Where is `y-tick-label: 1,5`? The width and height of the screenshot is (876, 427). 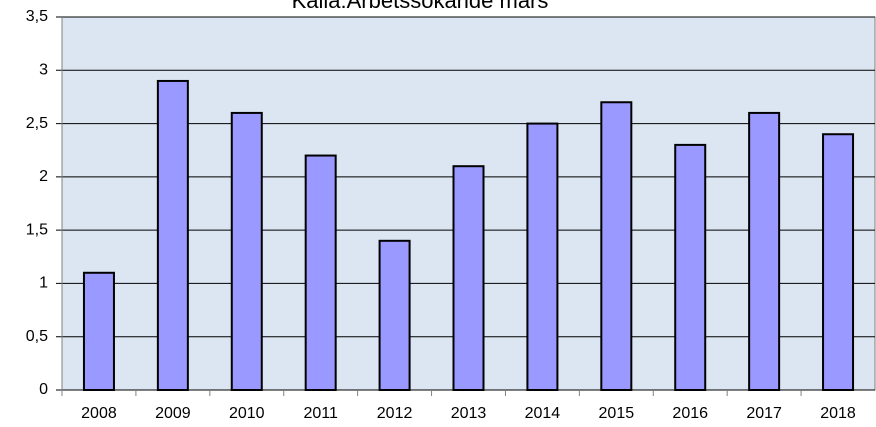 y-tick-label: 1,5 is located at coordinates (37, 229).